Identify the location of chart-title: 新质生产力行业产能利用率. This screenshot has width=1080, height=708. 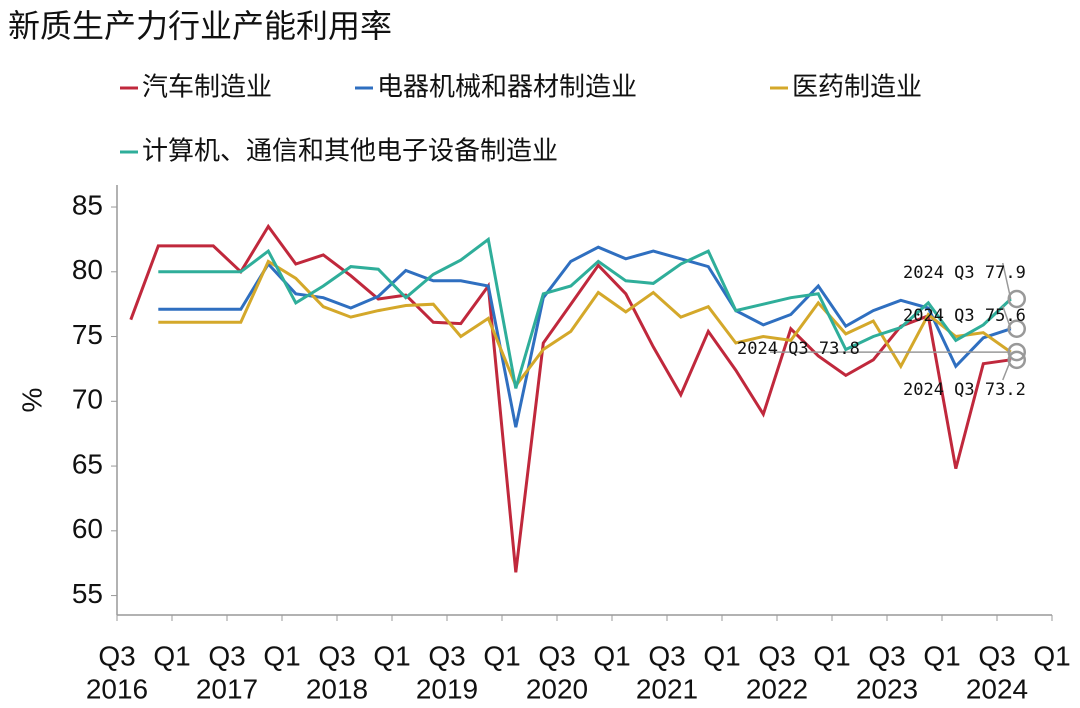
(200, 26).